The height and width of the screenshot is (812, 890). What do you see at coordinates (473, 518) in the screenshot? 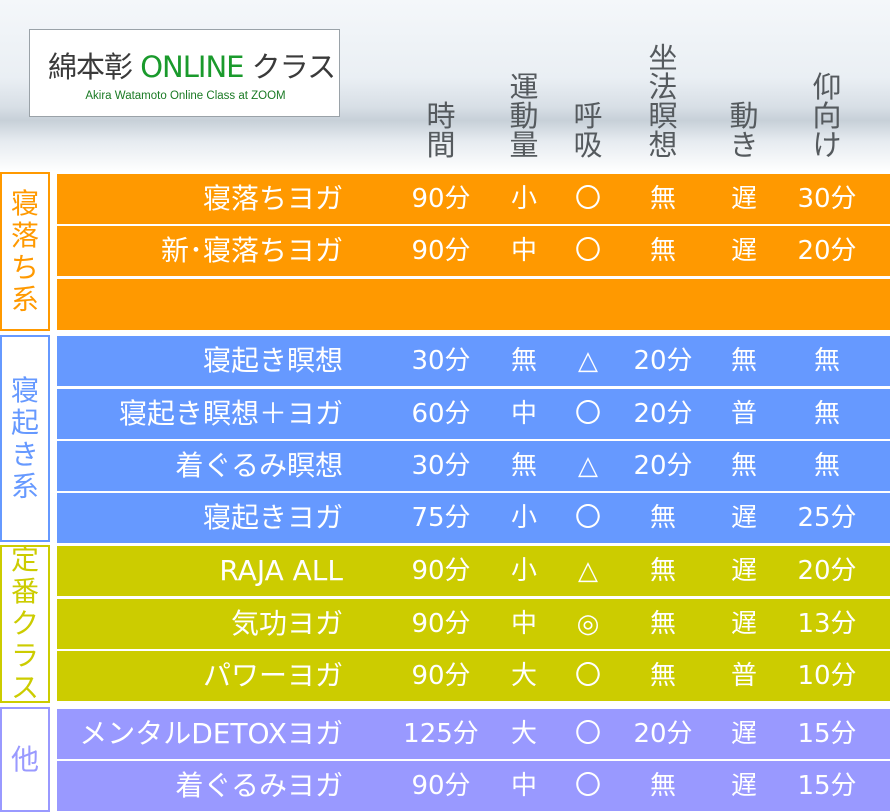
I see `class-row: 寝起きヨガ 75分 小 〇 無 遅 25分` at bounding box center [473, 518].